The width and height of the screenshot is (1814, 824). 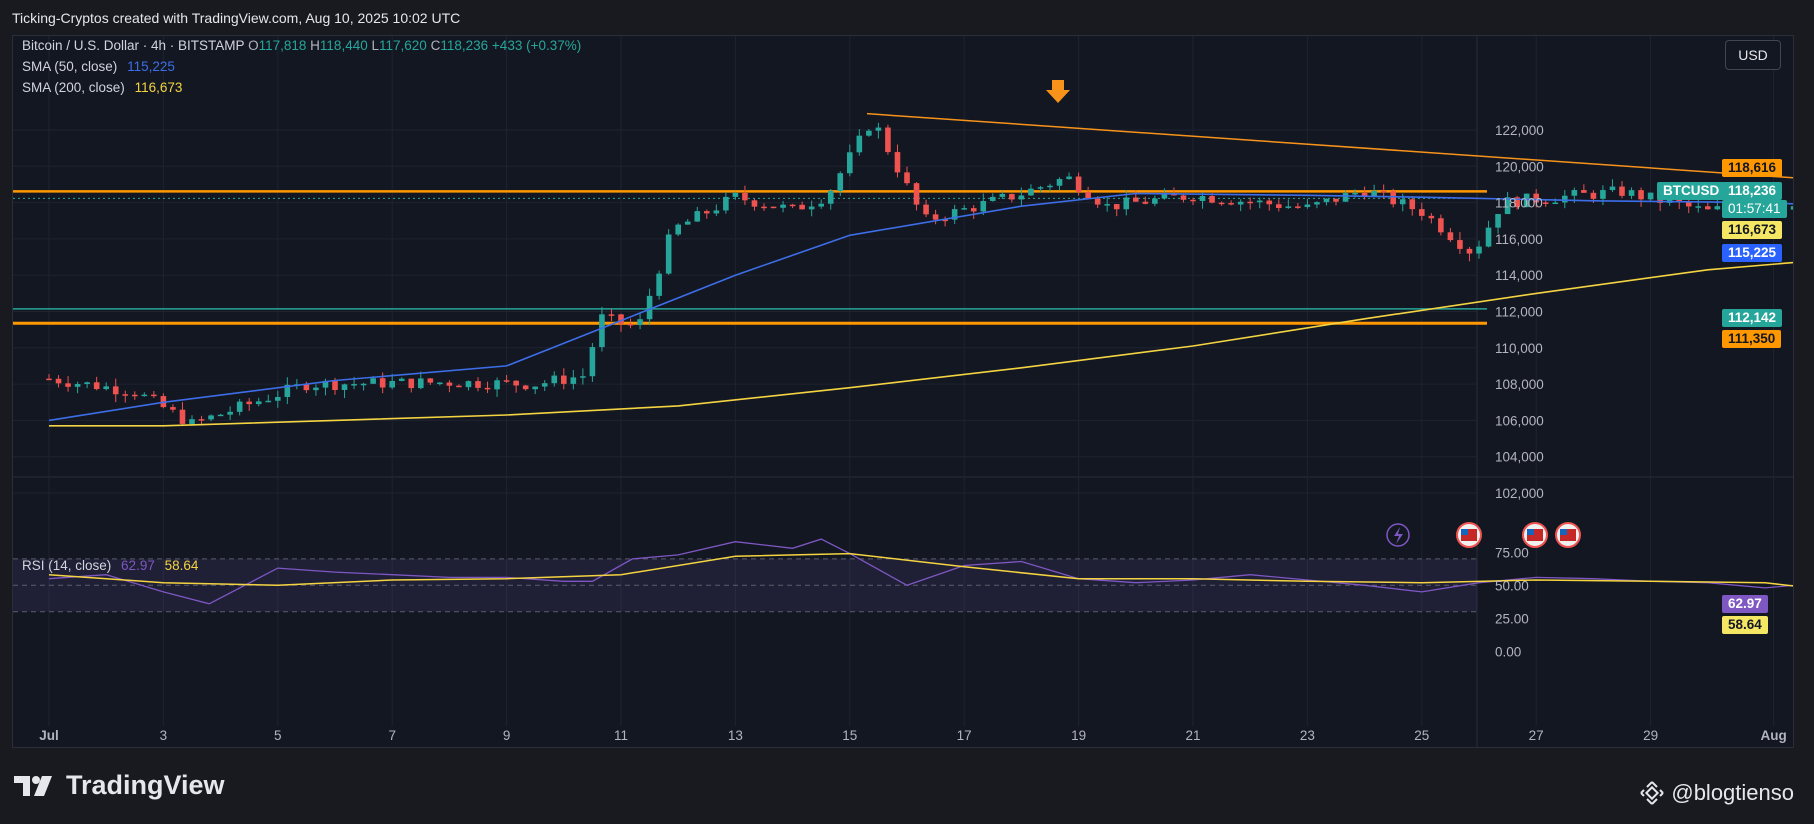 What do you see at coordinates (964, 735) in the screenshot?
I see `x-tick-label: 17` at bounding box center [964, 735].